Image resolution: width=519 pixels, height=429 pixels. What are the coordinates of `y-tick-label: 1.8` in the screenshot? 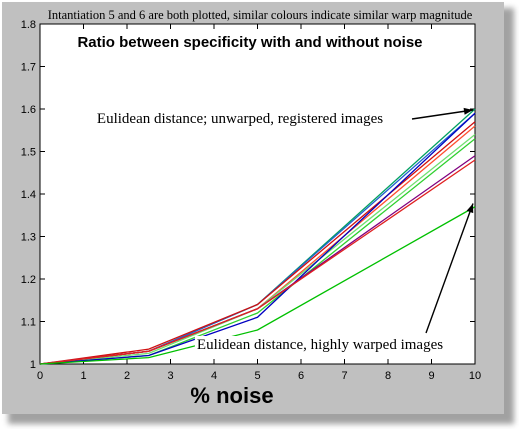 It's located at (28, 25).